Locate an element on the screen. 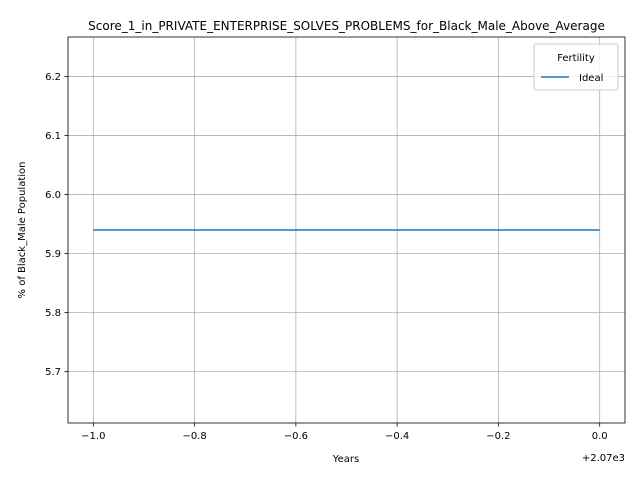 The image size is (640, 480). x-tick-label: −0.6 is located at coordinates (296, 436).